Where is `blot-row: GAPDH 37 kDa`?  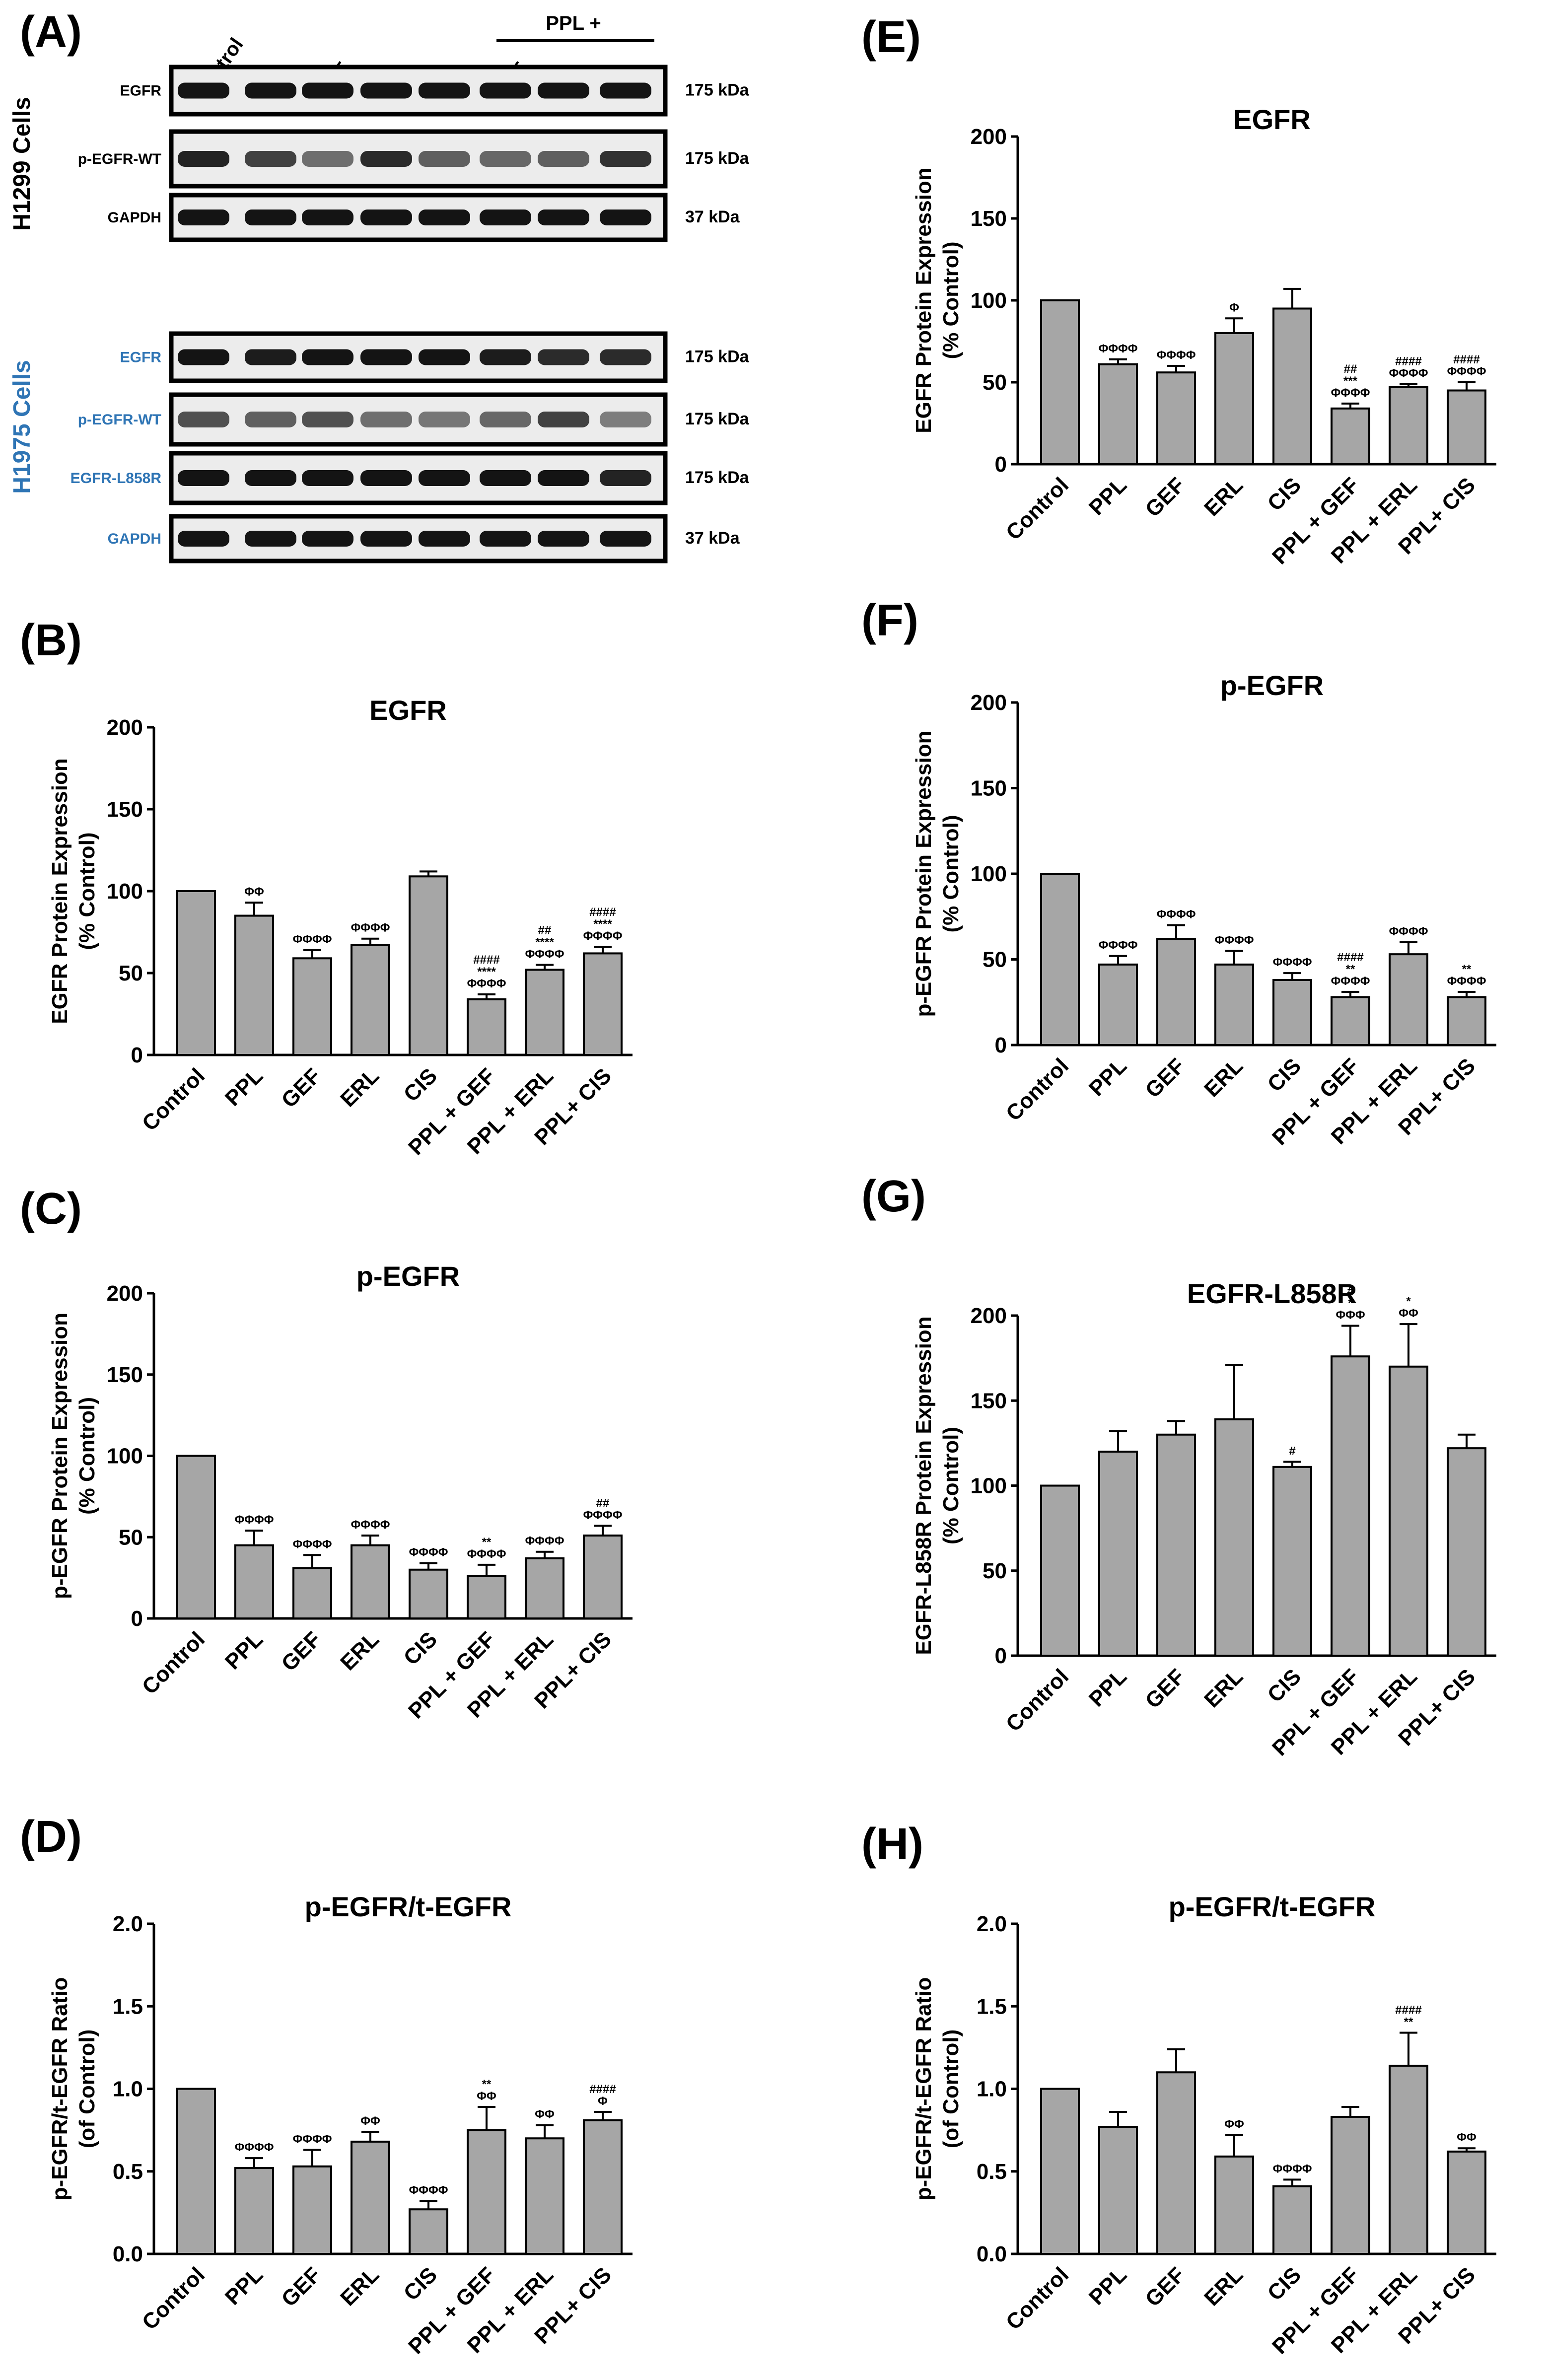
blot-row: GAPDH 37 kDa is located at coordinates (424, 538).